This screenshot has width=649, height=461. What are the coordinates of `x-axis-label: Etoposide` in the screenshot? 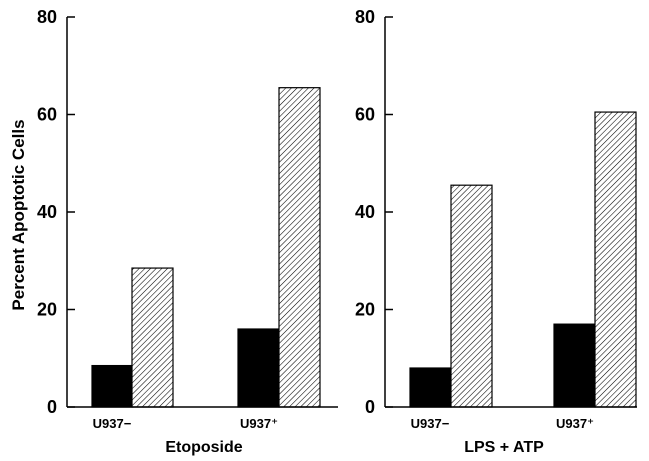 It's located at (203, 447).